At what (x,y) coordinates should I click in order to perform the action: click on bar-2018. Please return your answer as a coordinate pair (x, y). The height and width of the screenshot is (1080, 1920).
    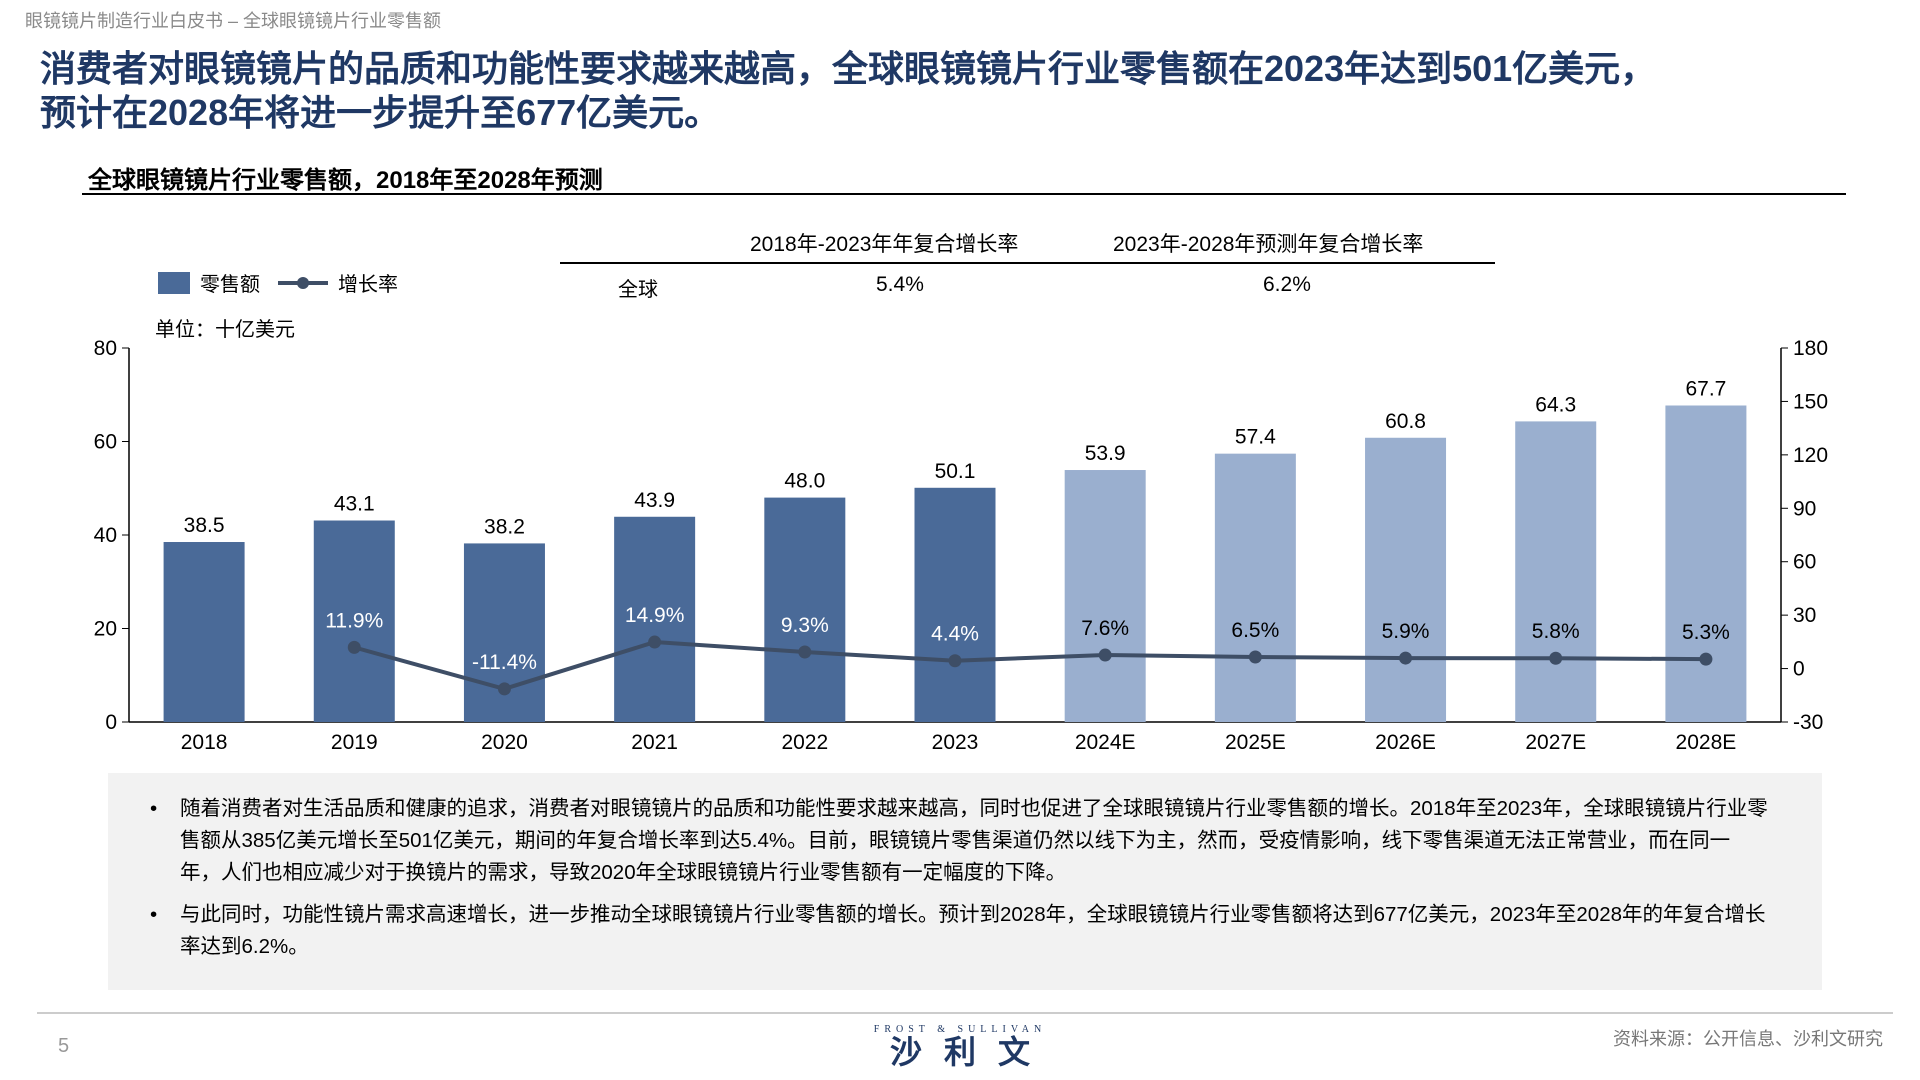
    Looking at the image, I should click on (204, 632).